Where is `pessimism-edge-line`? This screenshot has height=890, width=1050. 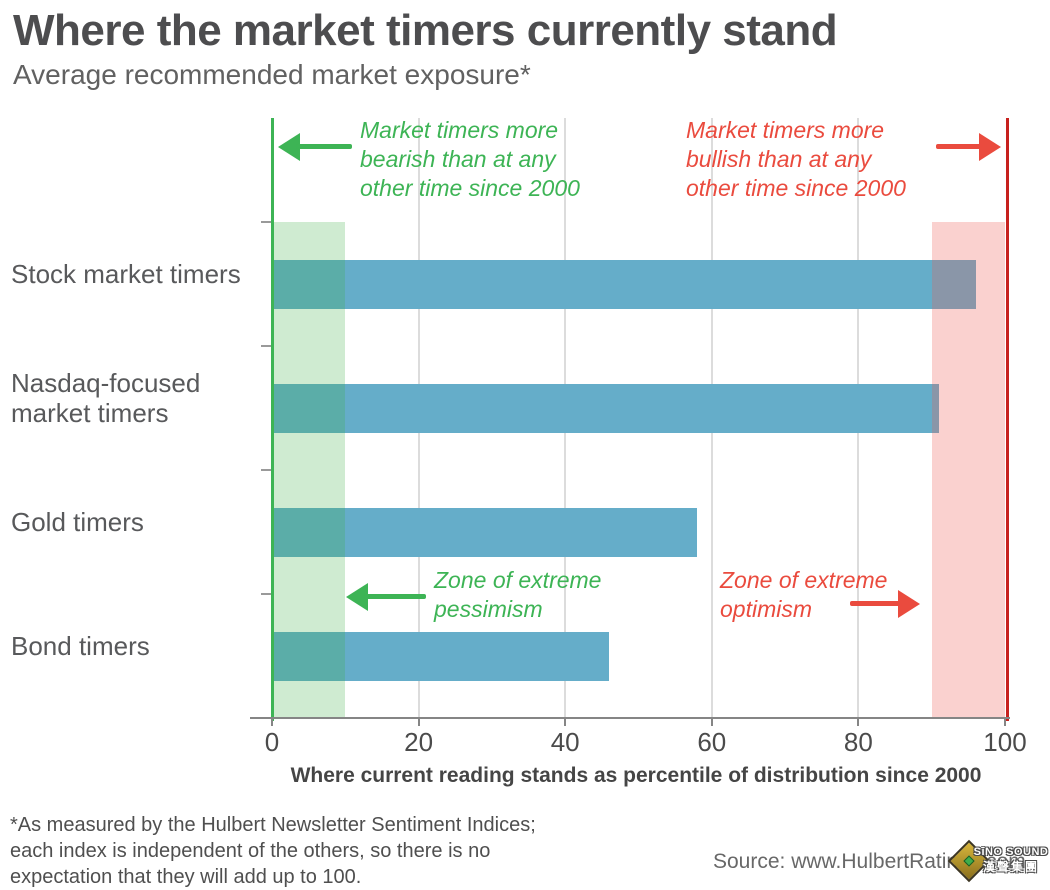 pessimism-edge-line is located at coordinates (272, 419).